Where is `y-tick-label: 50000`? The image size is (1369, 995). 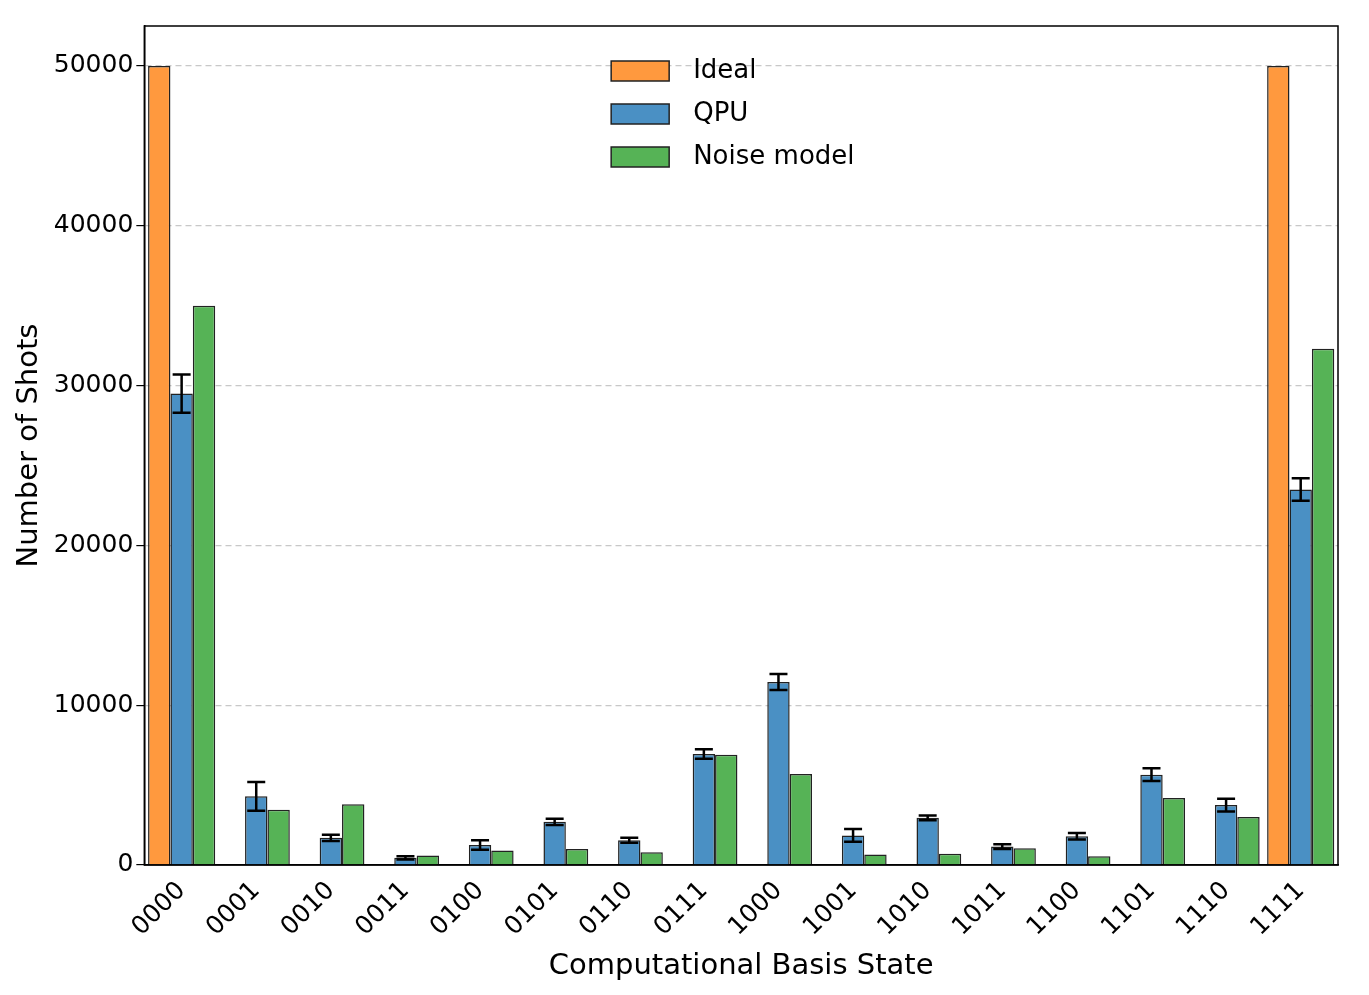
y-tick-label: 50000 is located at coordinates (93, 64).